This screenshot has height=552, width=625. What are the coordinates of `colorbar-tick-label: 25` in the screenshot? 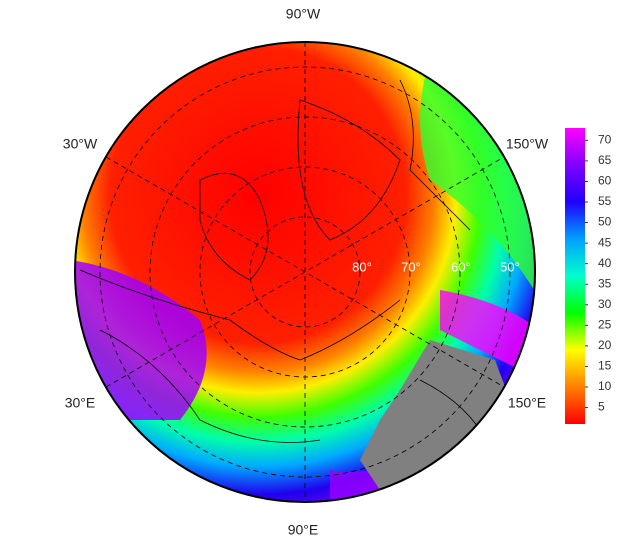 It's located at (605, 325).